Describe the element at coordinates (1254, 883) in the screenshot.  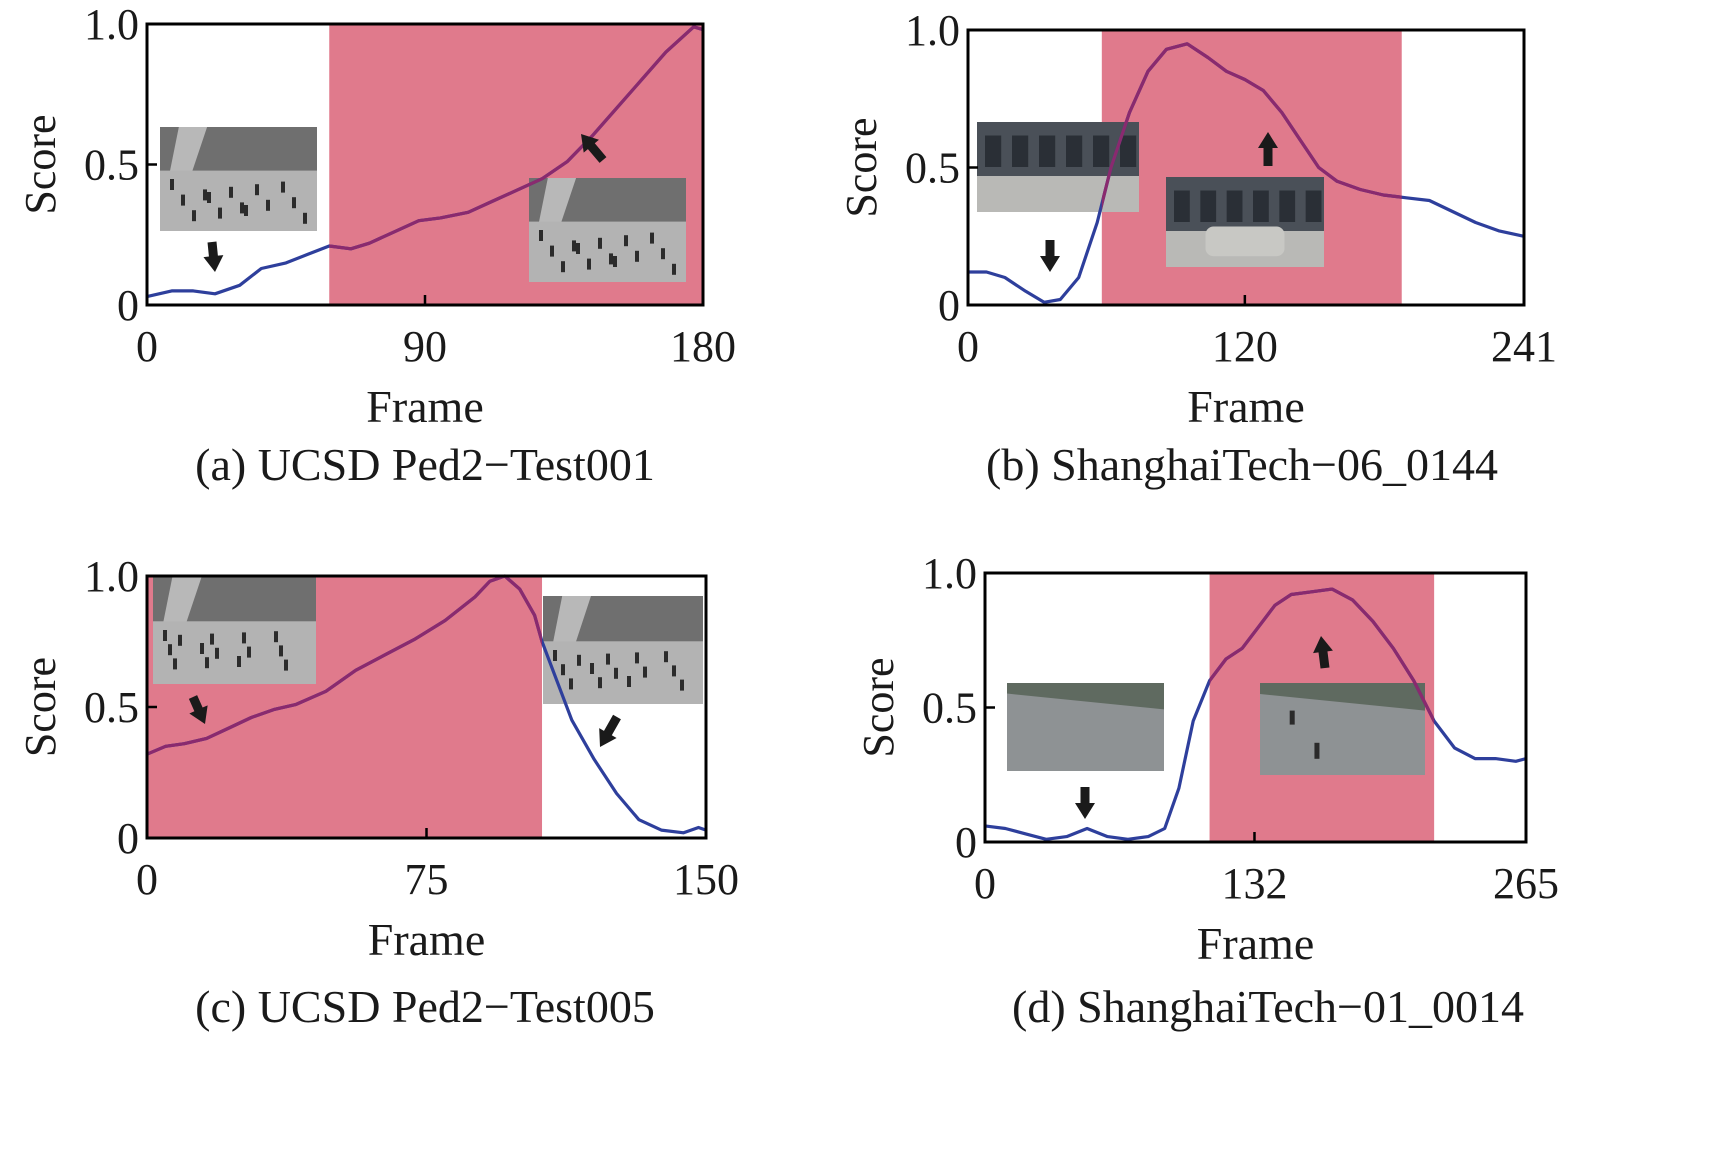
I see `x-tick-label: 132` at that location.